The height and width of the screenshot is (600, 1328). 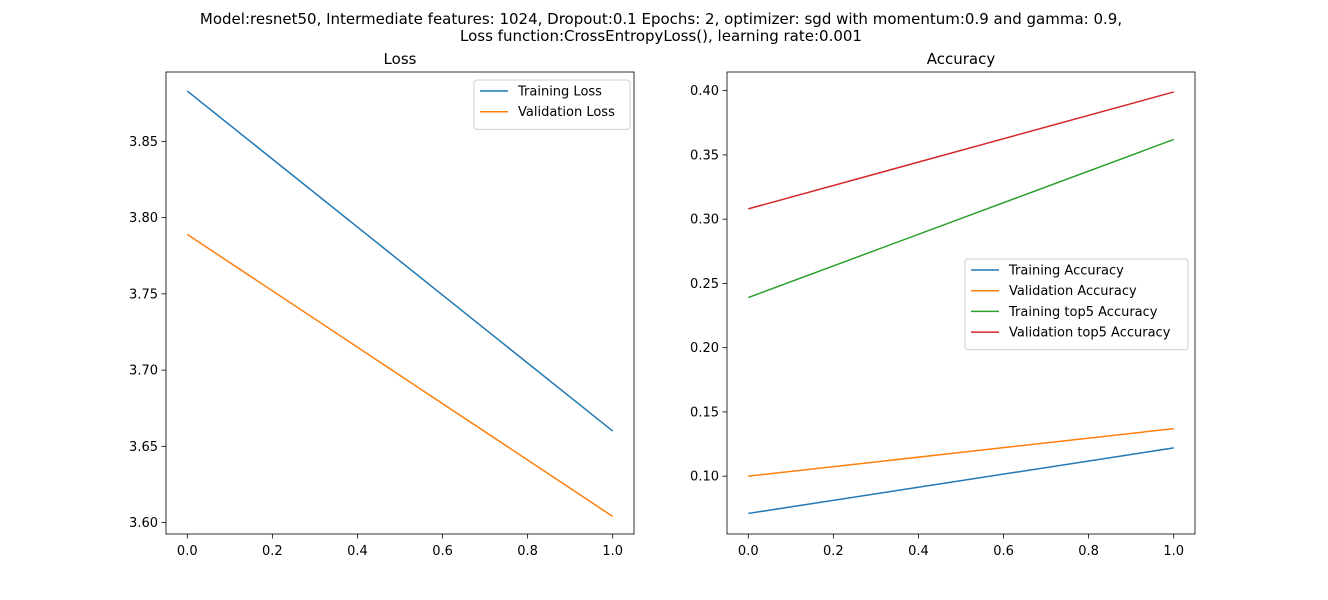 I want to click on y-tick-label: 0.30, so click(x=704, y=220).